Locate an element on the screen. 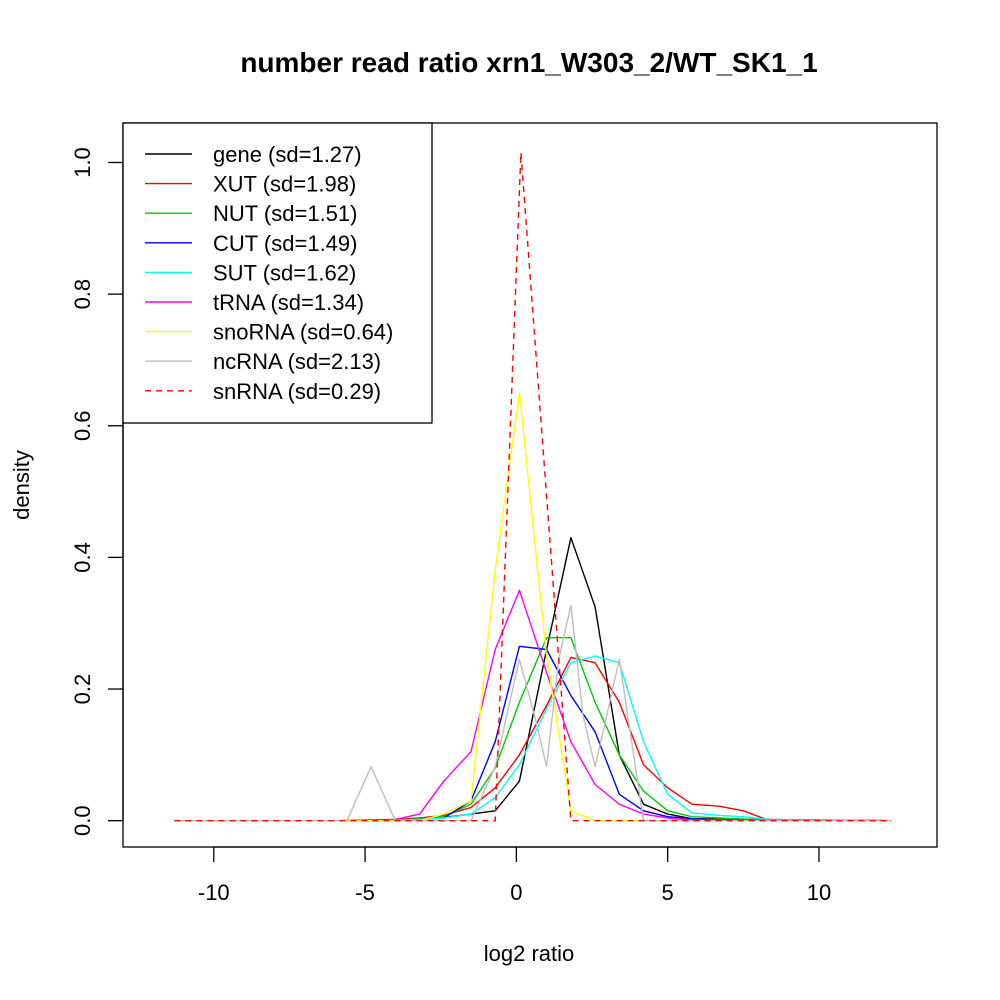 The image size is (1000, 1000). y-axis-label: density is located at coordinates (21, 485).